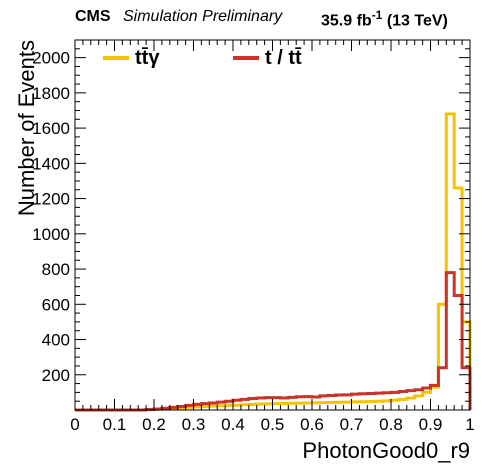  Describe the element at coordinates (312, 424) in the screenshot. I see `x-tick-label: 0.6` at that location.